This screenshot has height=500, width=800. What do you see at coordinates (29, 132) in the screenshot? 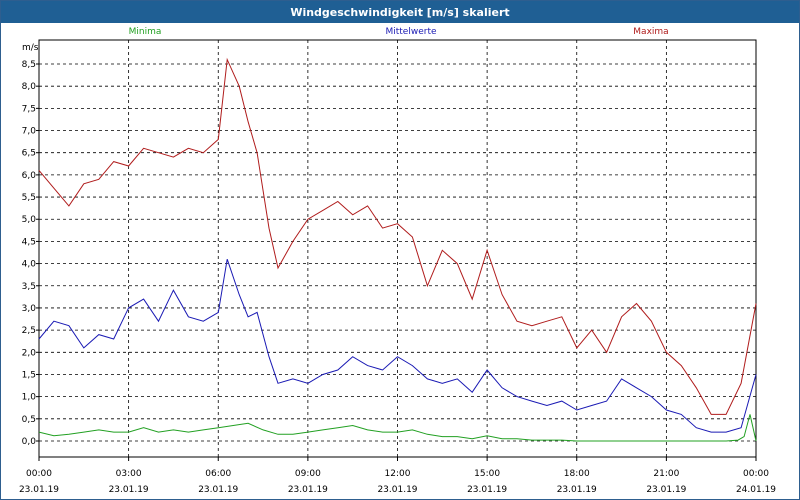
I see `y-tick-label: 7,0` at bounding box center [29, 132].